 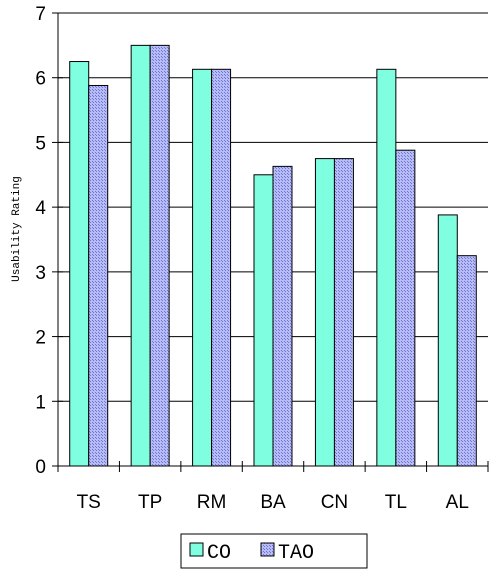 I want to click on legend: CO TAO, so click(x=274, y=551).